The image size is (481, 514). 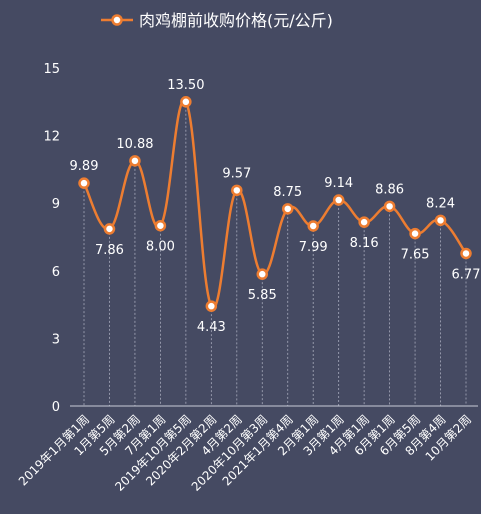 What do you see at coordinates (466, 274) in the screenshot?
I see `data-label: 6.77` at bounding box center [466, 274].